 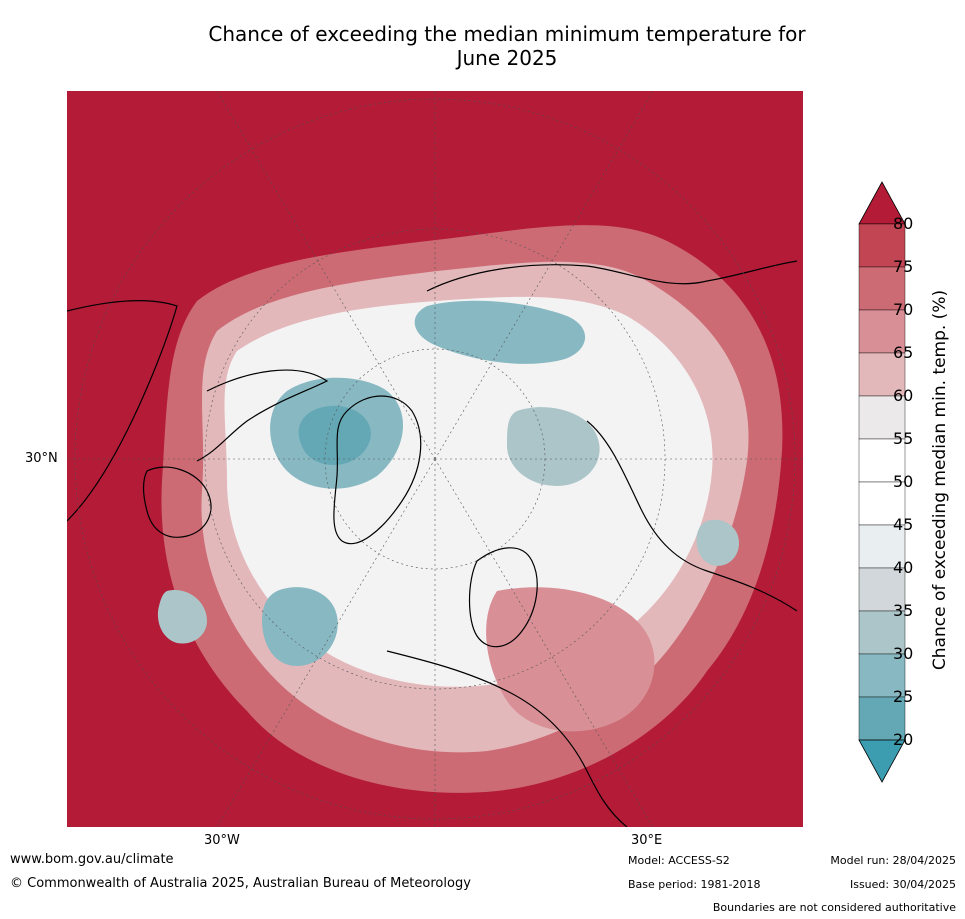 What do you see at coordinates (903, 481) in the screenshot?
I see `colorbar-tick: 50` at bounding box center [903, 481].